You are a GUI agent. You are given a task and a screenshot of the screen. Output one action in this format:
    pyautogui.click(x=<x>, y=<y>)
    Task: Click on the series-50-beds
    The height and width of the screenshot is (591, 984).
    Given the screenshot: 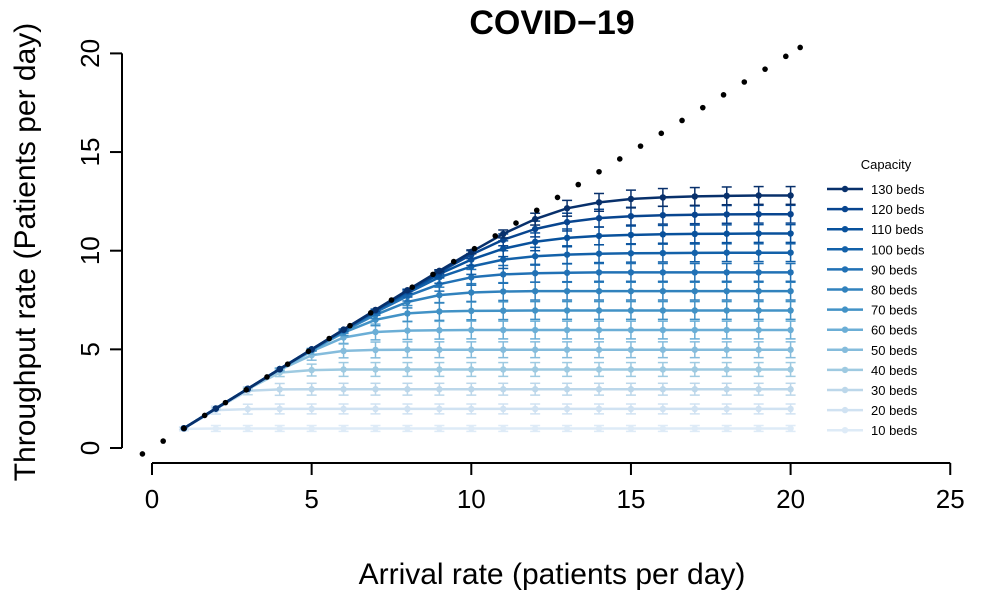 What is the action you would take?
    pyautogui.click(x=488, y=386)
    